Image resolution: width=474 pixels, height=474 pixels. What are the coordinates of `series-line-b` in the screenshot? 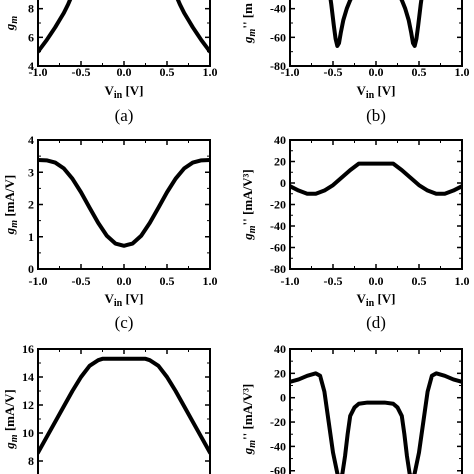 It's located at (376, 24).